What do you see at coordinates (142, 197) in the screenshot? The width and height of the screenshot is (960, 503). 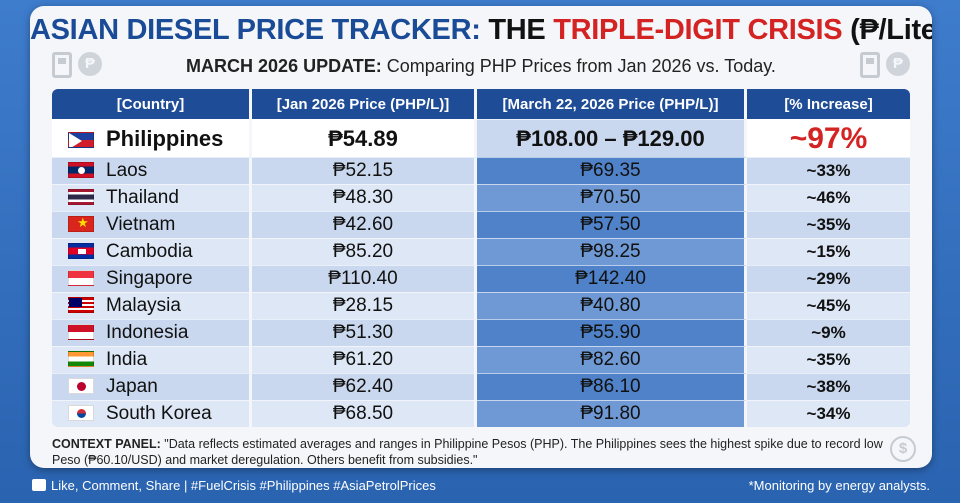 I see `country-name: Thailand` at bounding box center [142, 197].